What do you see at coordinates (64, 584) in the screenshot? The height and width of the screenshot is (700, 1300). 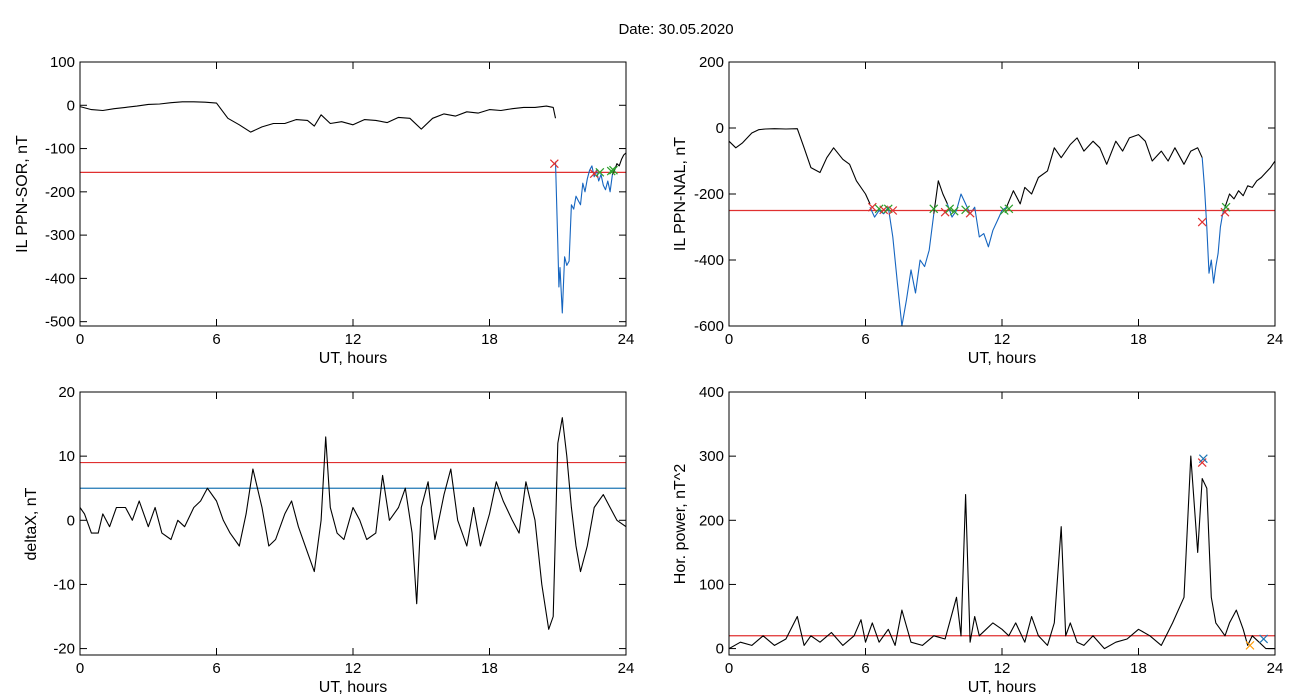 I see `y-tick-label: -10` at bounding box center [64, 584].